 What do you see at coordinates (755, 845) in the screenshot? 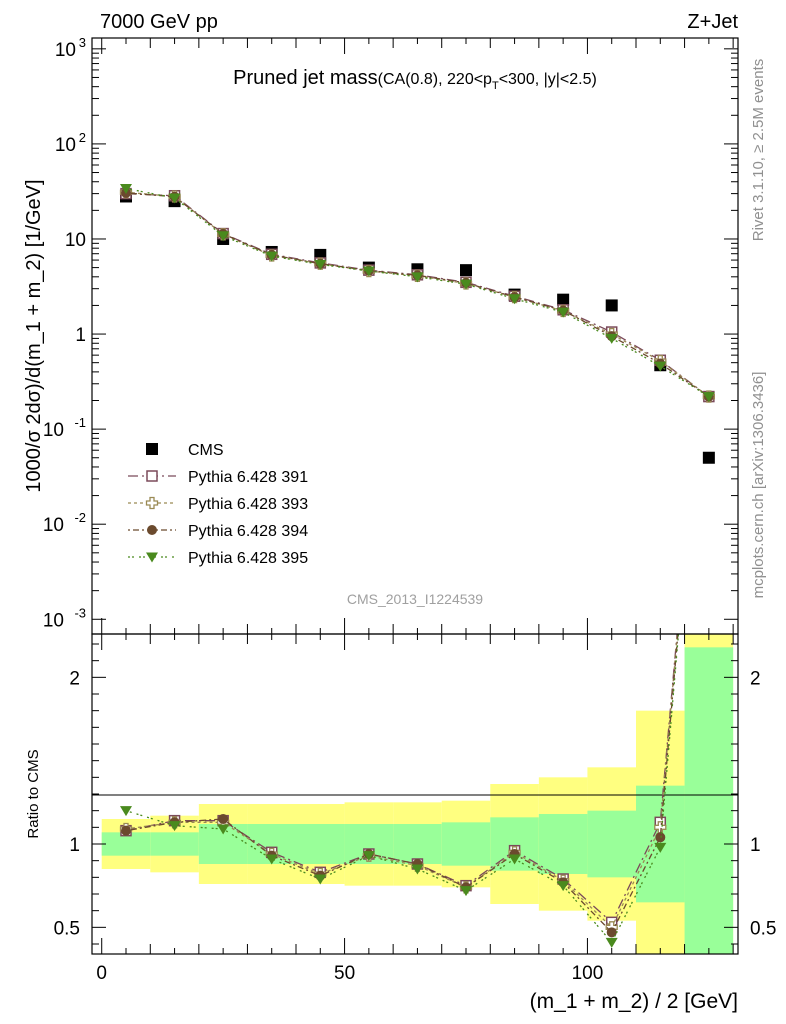
I see `ratio-y-tick-label-right: 1` at bounding box center [755, 845].